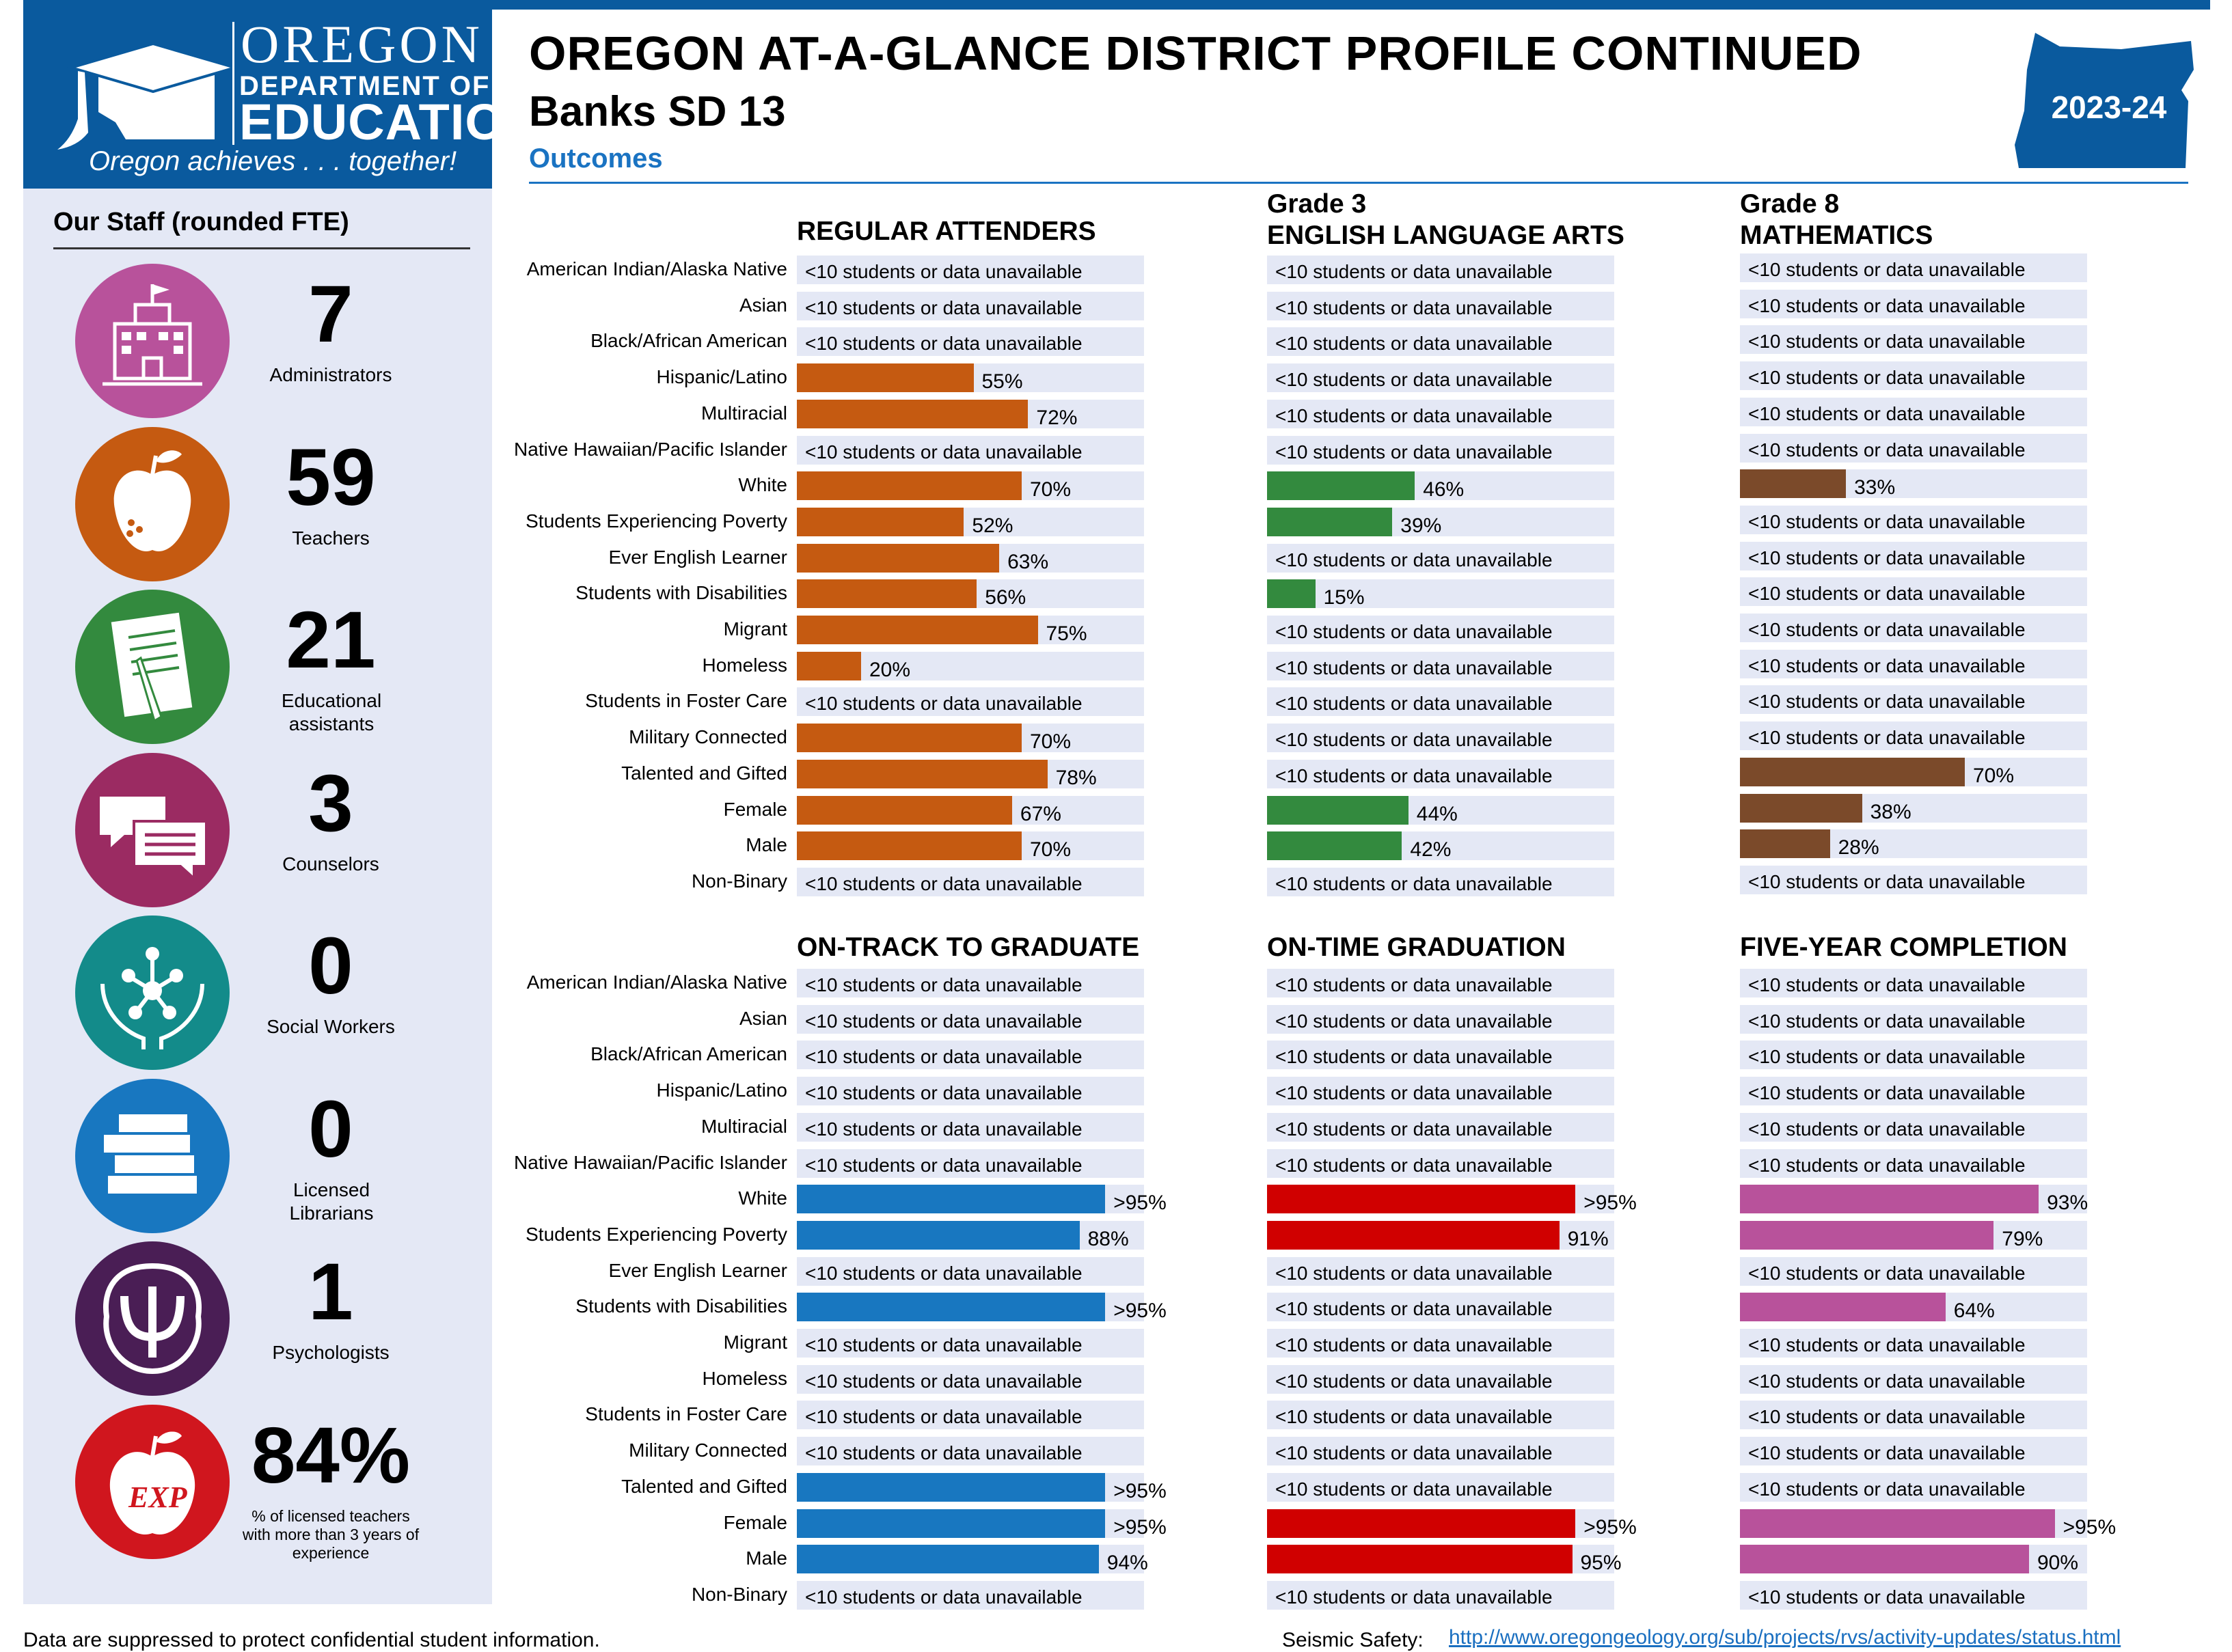 The height and width of the screenshot is (1652, 2232). What do you see at coordinates (1076, 777) in the screenshot?
I see `bar-value-label: 78%` at bounding box center [1076, 777].